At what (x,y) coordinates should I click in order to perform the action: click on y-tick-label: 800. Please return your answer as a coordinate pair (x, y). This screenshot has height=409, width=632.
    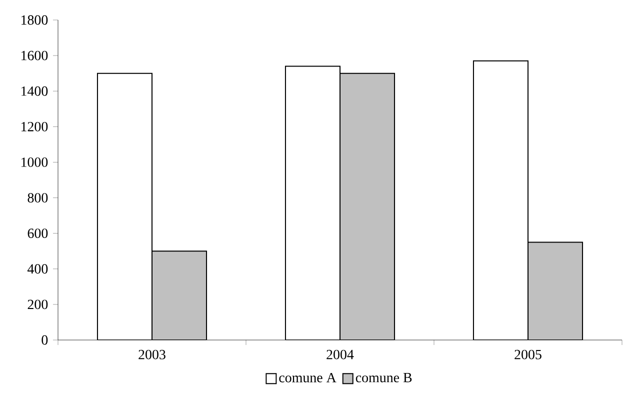
    Looking at the image, I should click on (38, 197).